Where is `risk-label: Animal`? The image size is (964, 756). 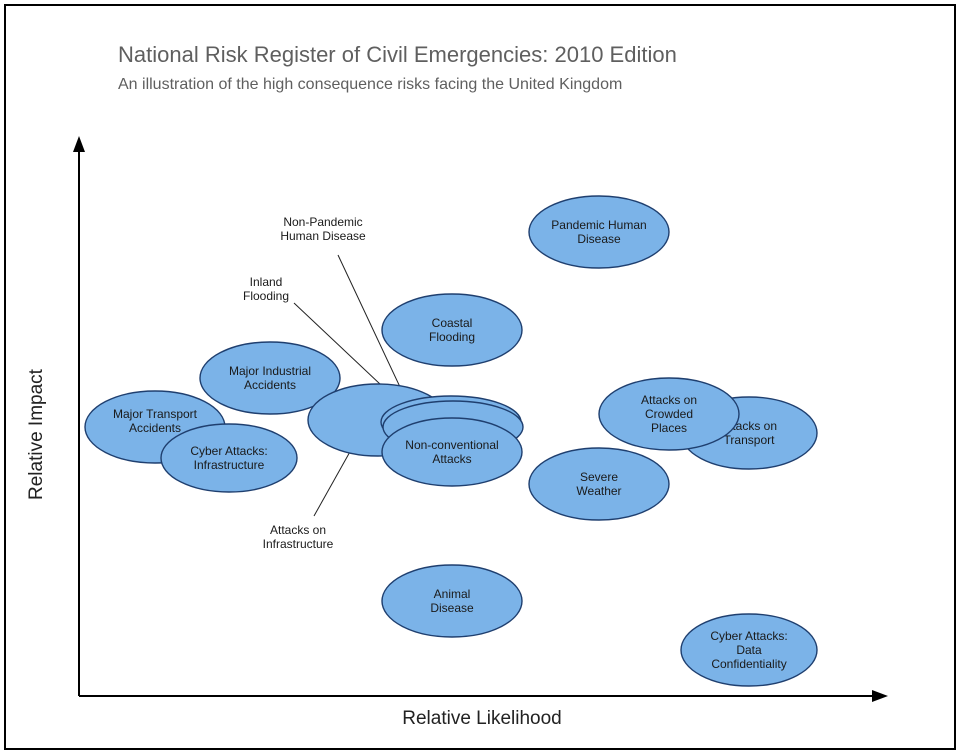
risk-label: Animal is located at coordinates (452, 594).